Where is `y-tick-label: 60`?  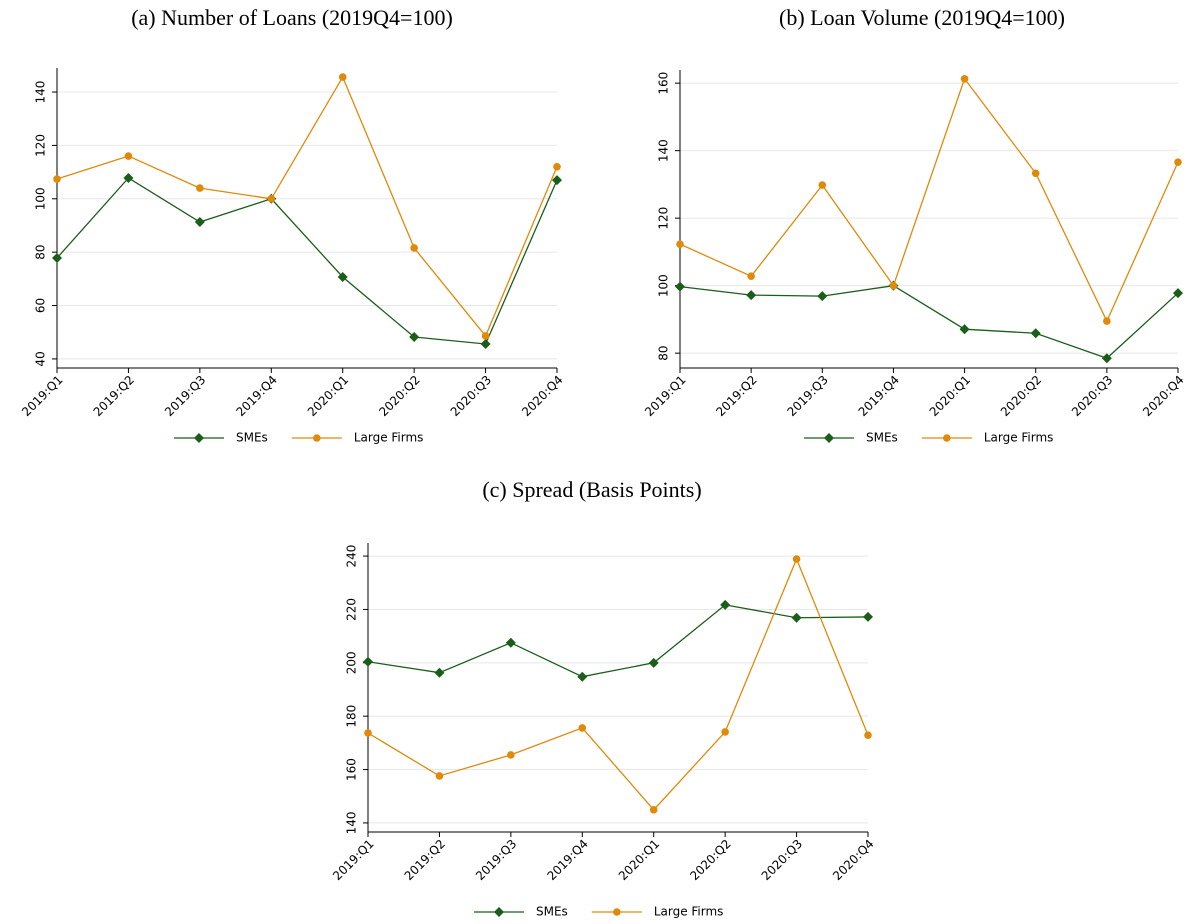 y-tick-label: 60 is located at coordinates (41, 305).